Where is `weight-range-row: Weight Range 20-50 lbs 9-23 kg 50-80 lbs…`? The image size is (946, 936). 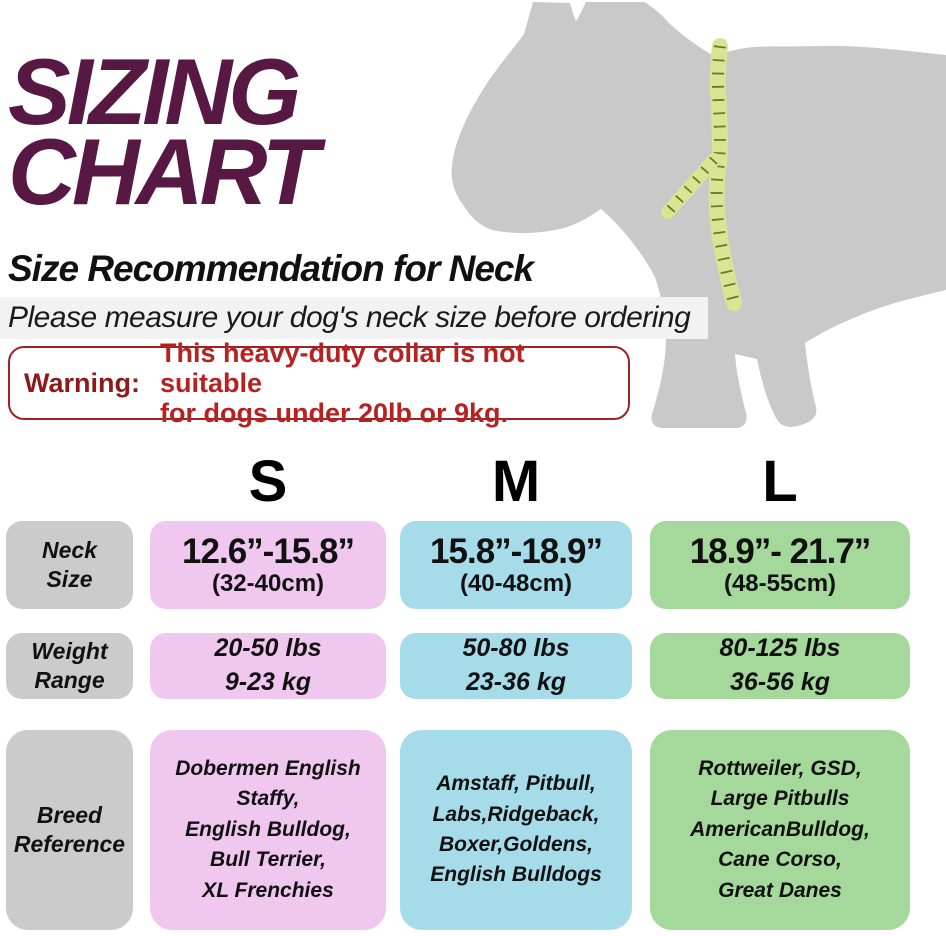
weight-range-row: Weight Range 20-50 lbs 9-23 kg 50-80 lbs… is located at coordinates (458, 666).